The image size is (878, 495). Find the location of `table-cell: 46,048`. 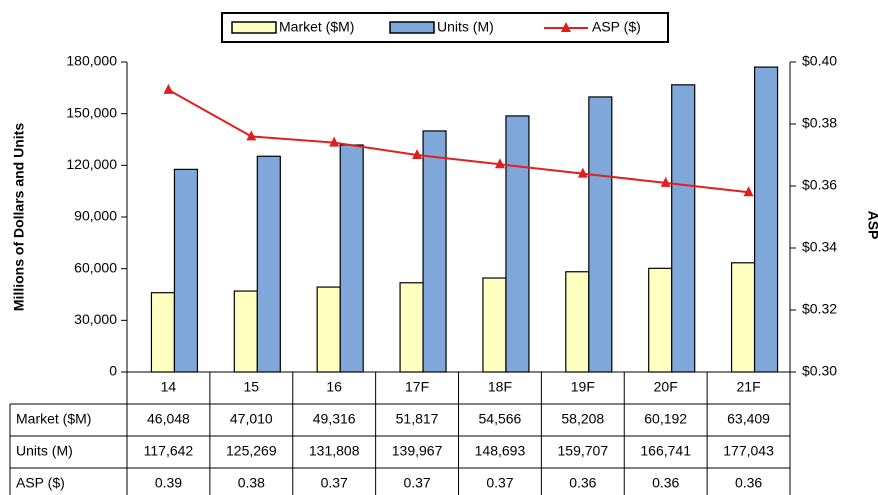

table-cell: 46,048 is located at coordinates (168, 419).